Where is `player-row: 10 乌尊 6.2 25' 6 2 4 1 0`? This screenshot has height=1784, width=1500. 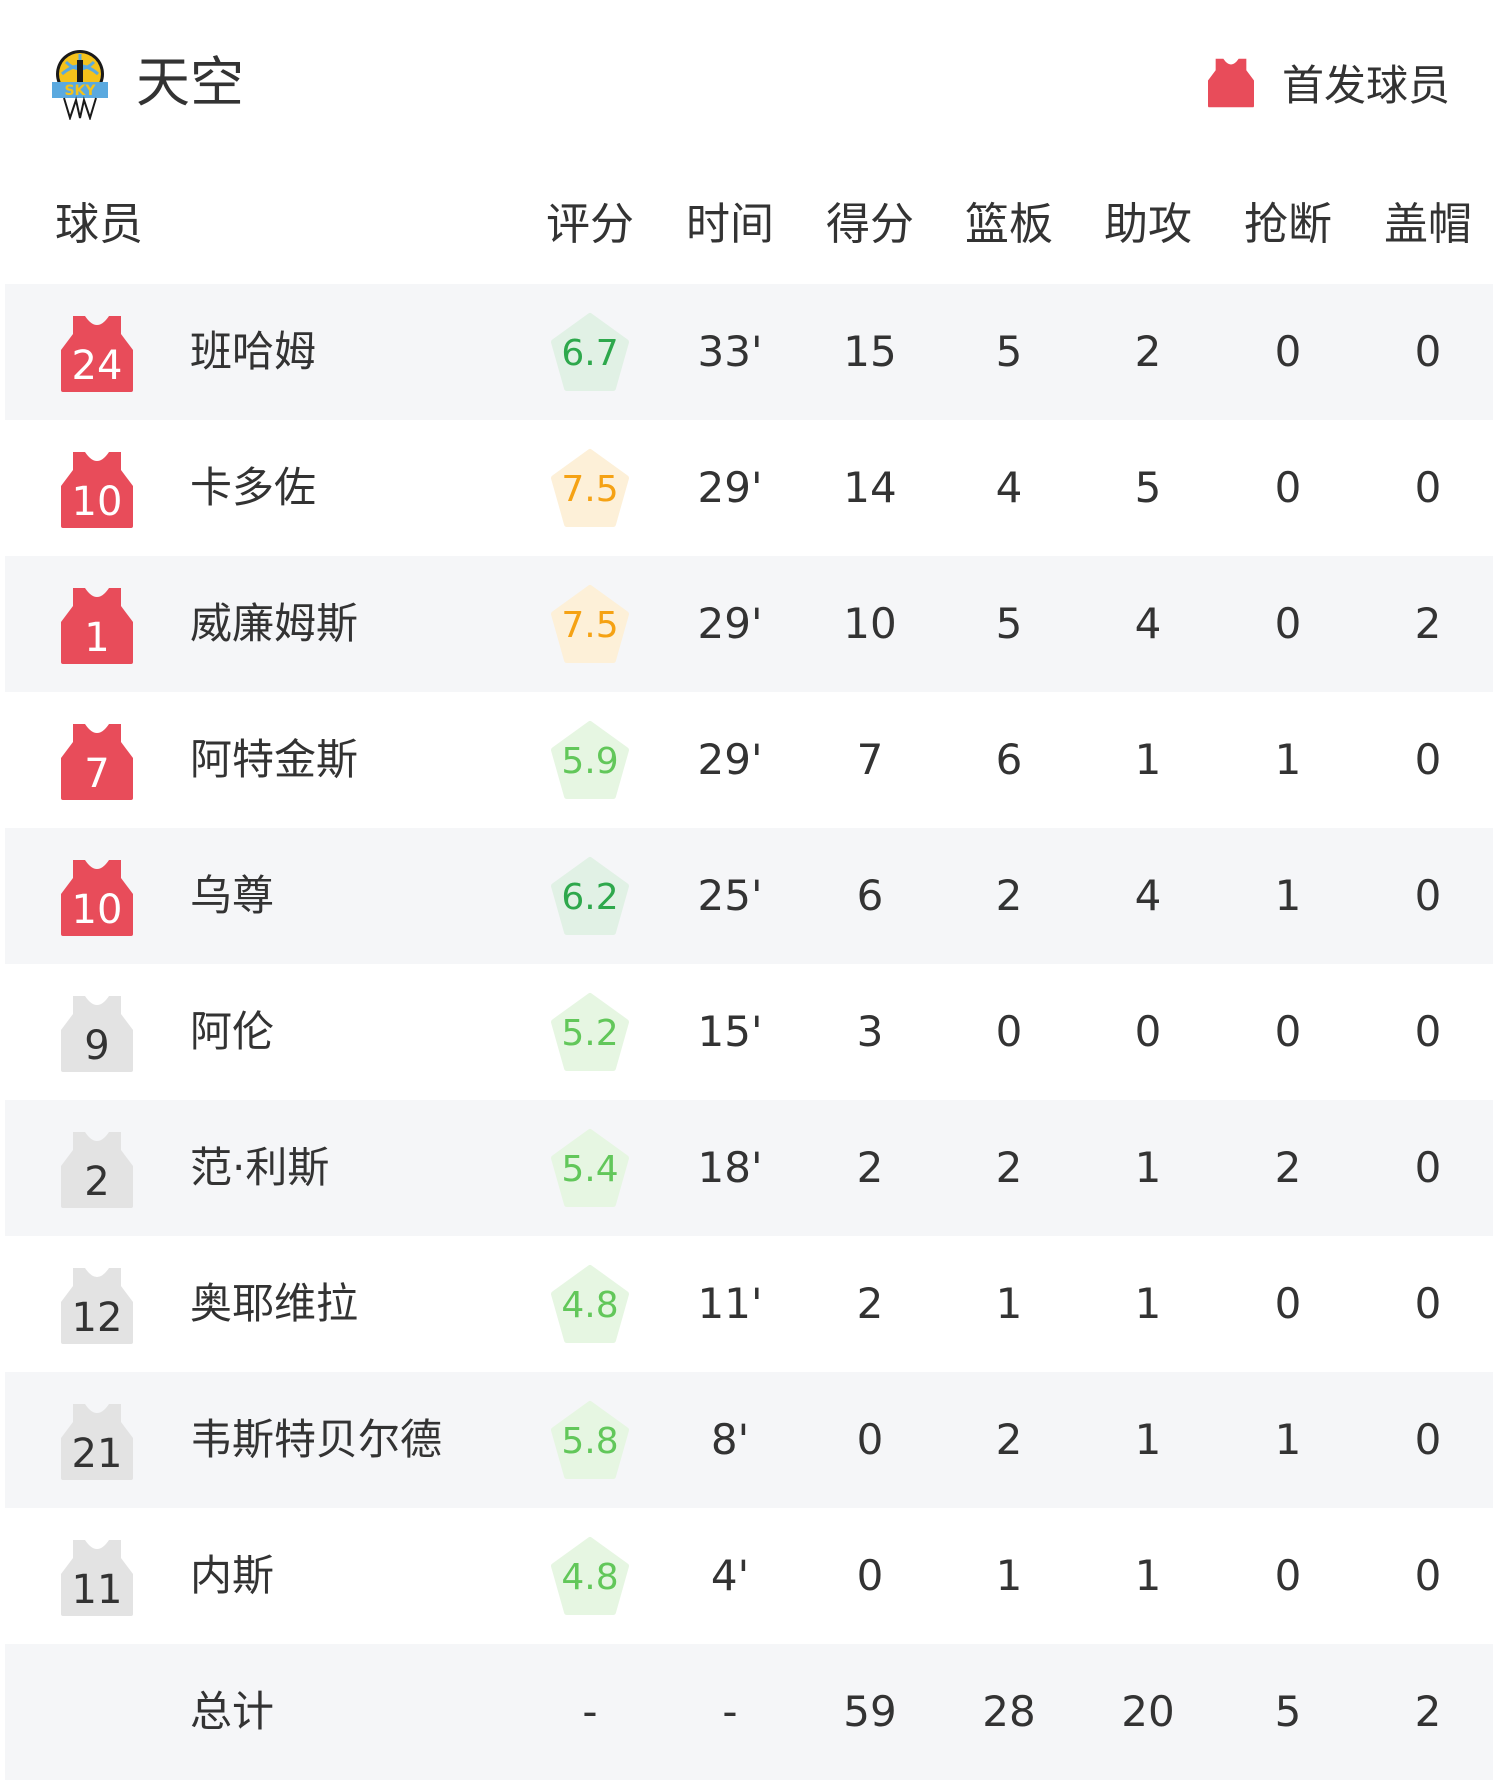 player-row: 10 乌尊 6.2 25' 6 2 4 1 0 is located at coordinates (749, 896).